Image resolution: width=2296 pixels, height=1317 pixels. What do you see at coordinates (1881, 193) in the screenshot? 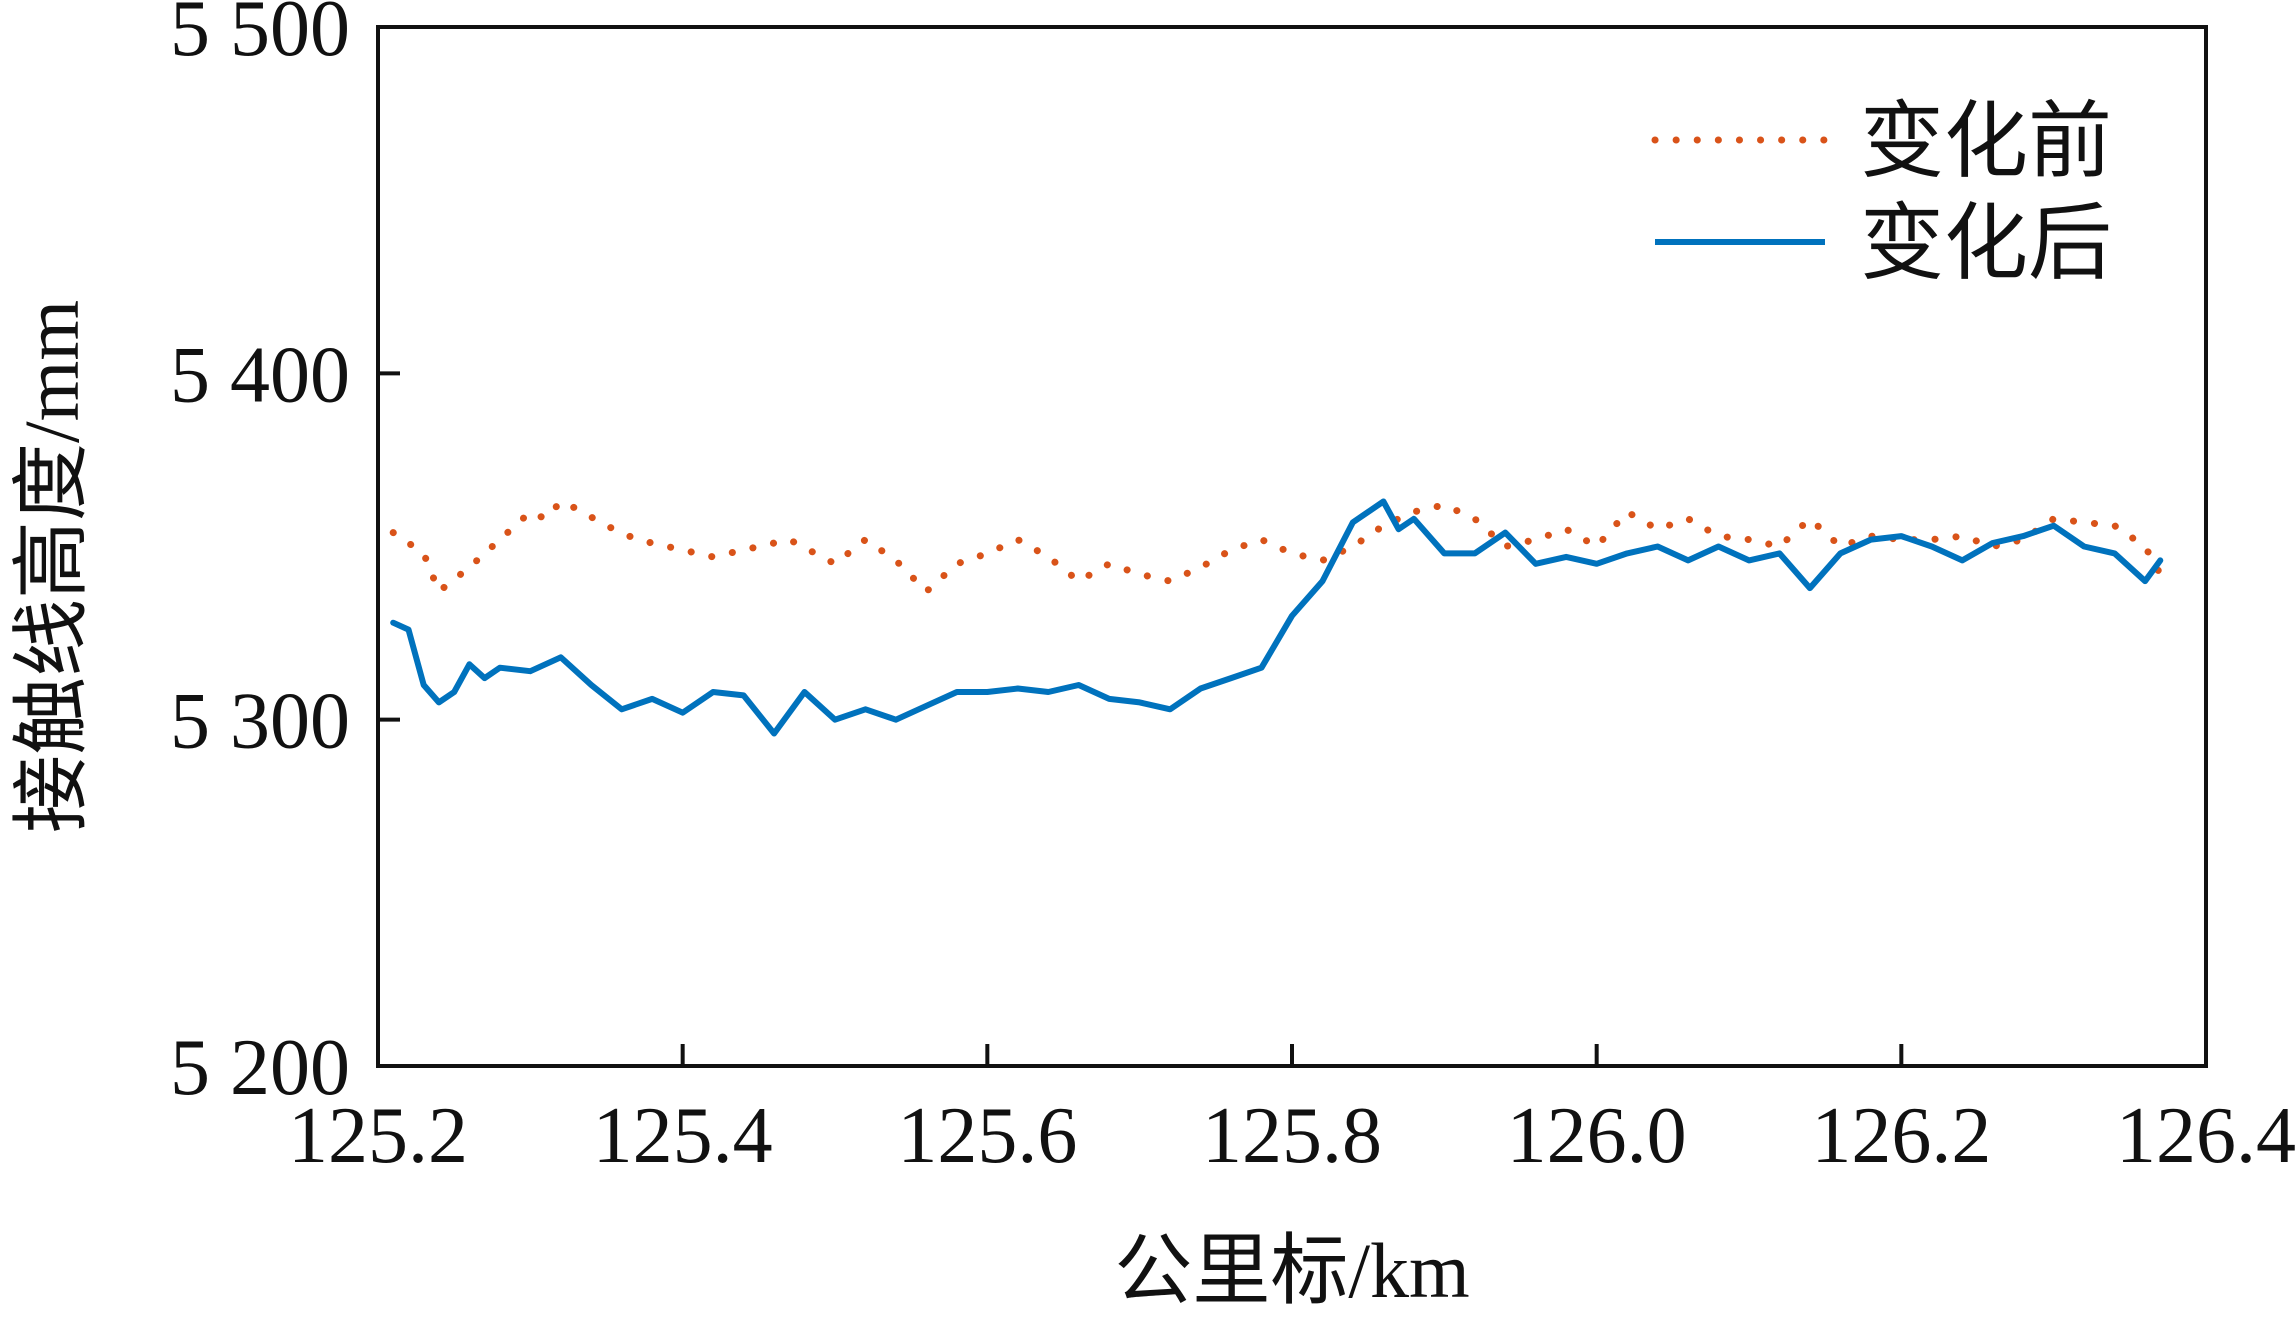
I see `legend: 变化前 变化后` at bounding box center [1881, 193].